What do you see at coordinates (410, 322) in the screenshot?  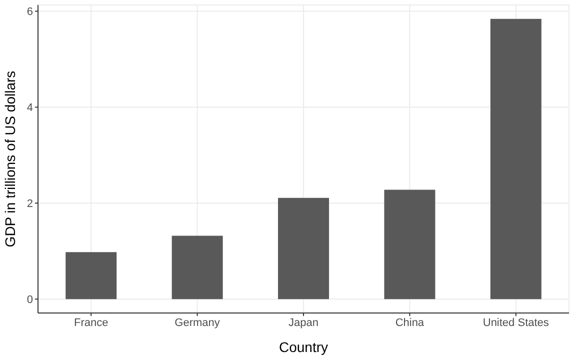 I see `x-tick-label: China` at bounding box center [410, 322].